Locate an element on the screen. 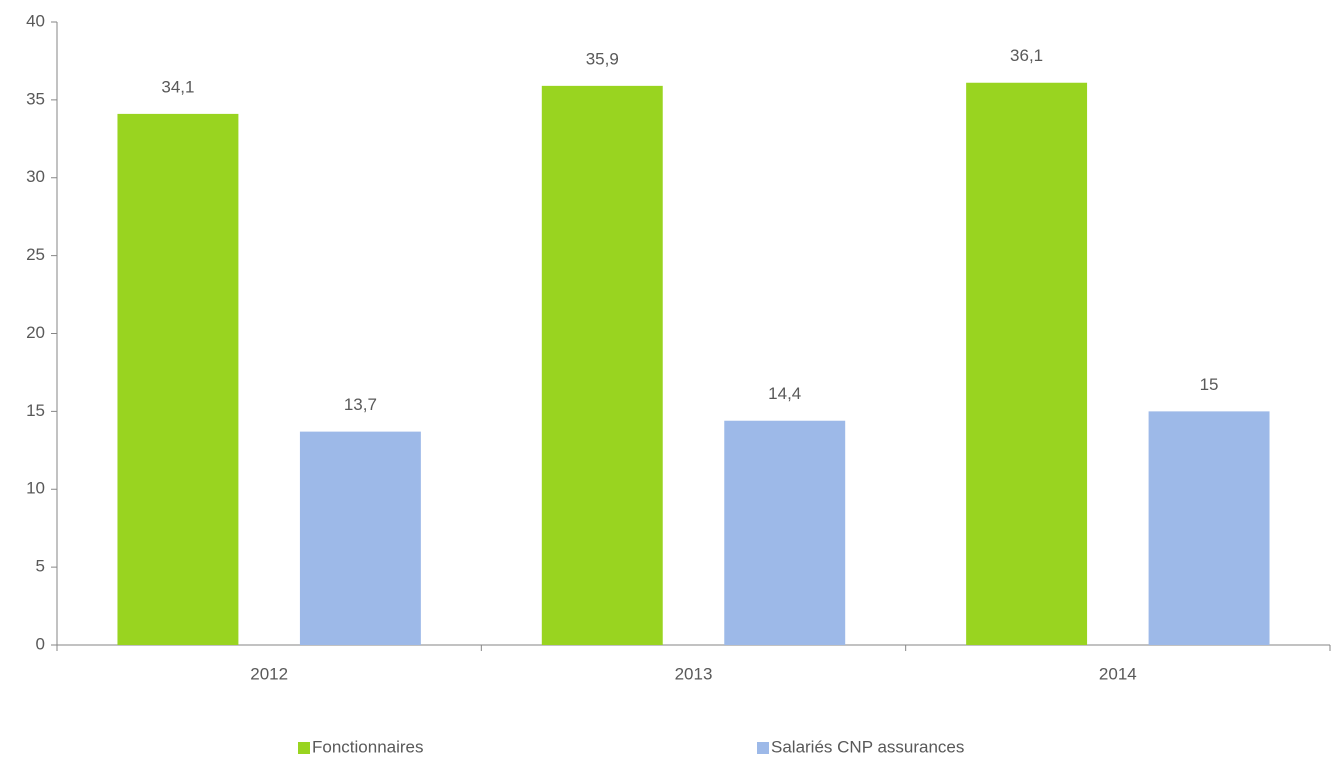  y-tick-label: 0 is located at coordinates (40, 643).